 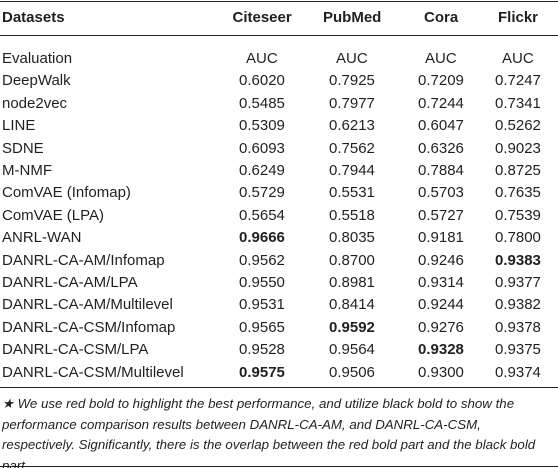 What do you see at coordinates (262, 81) in the screenshot?
I see `value-cell: 0.6020` at bounding box center [262, 81].